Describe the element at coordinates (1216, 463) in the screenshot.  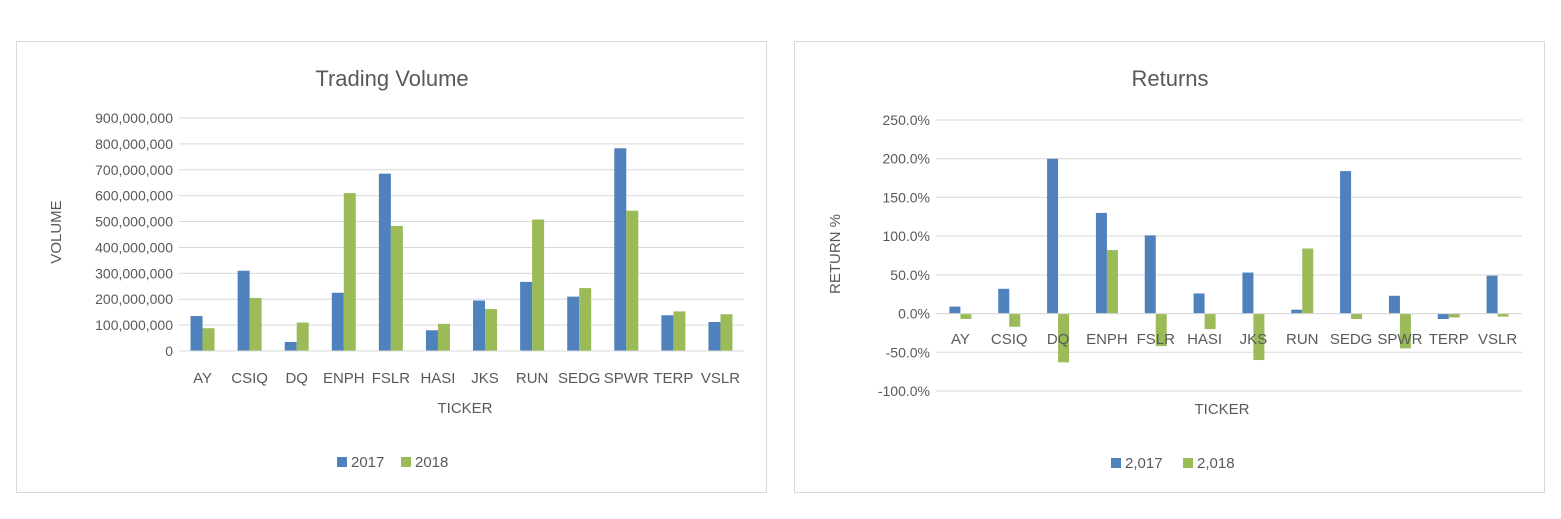
I see `legend-label: 2,018` at that location.